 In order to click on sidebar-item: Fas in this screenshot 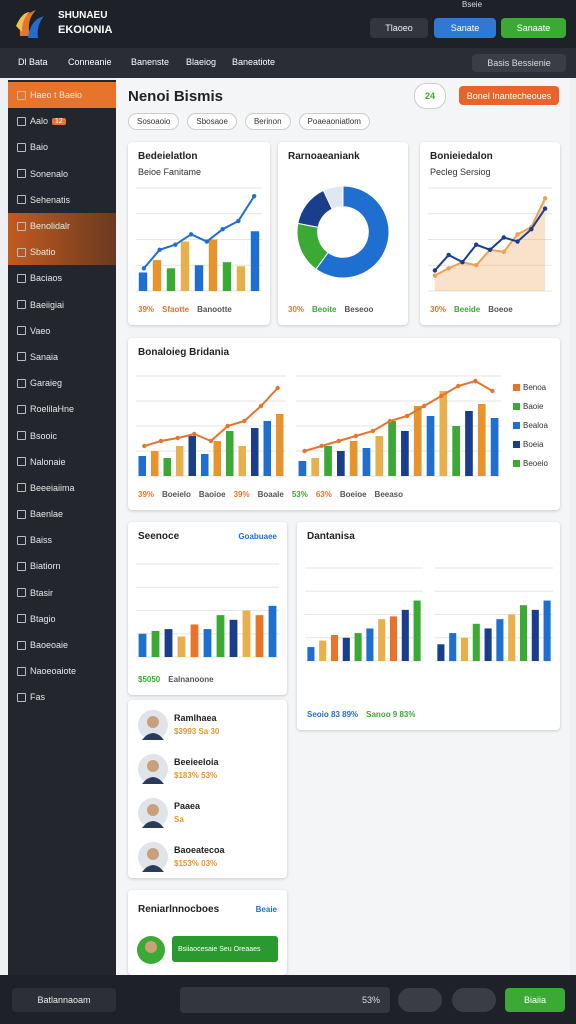, I will do `click(62, 697)`.